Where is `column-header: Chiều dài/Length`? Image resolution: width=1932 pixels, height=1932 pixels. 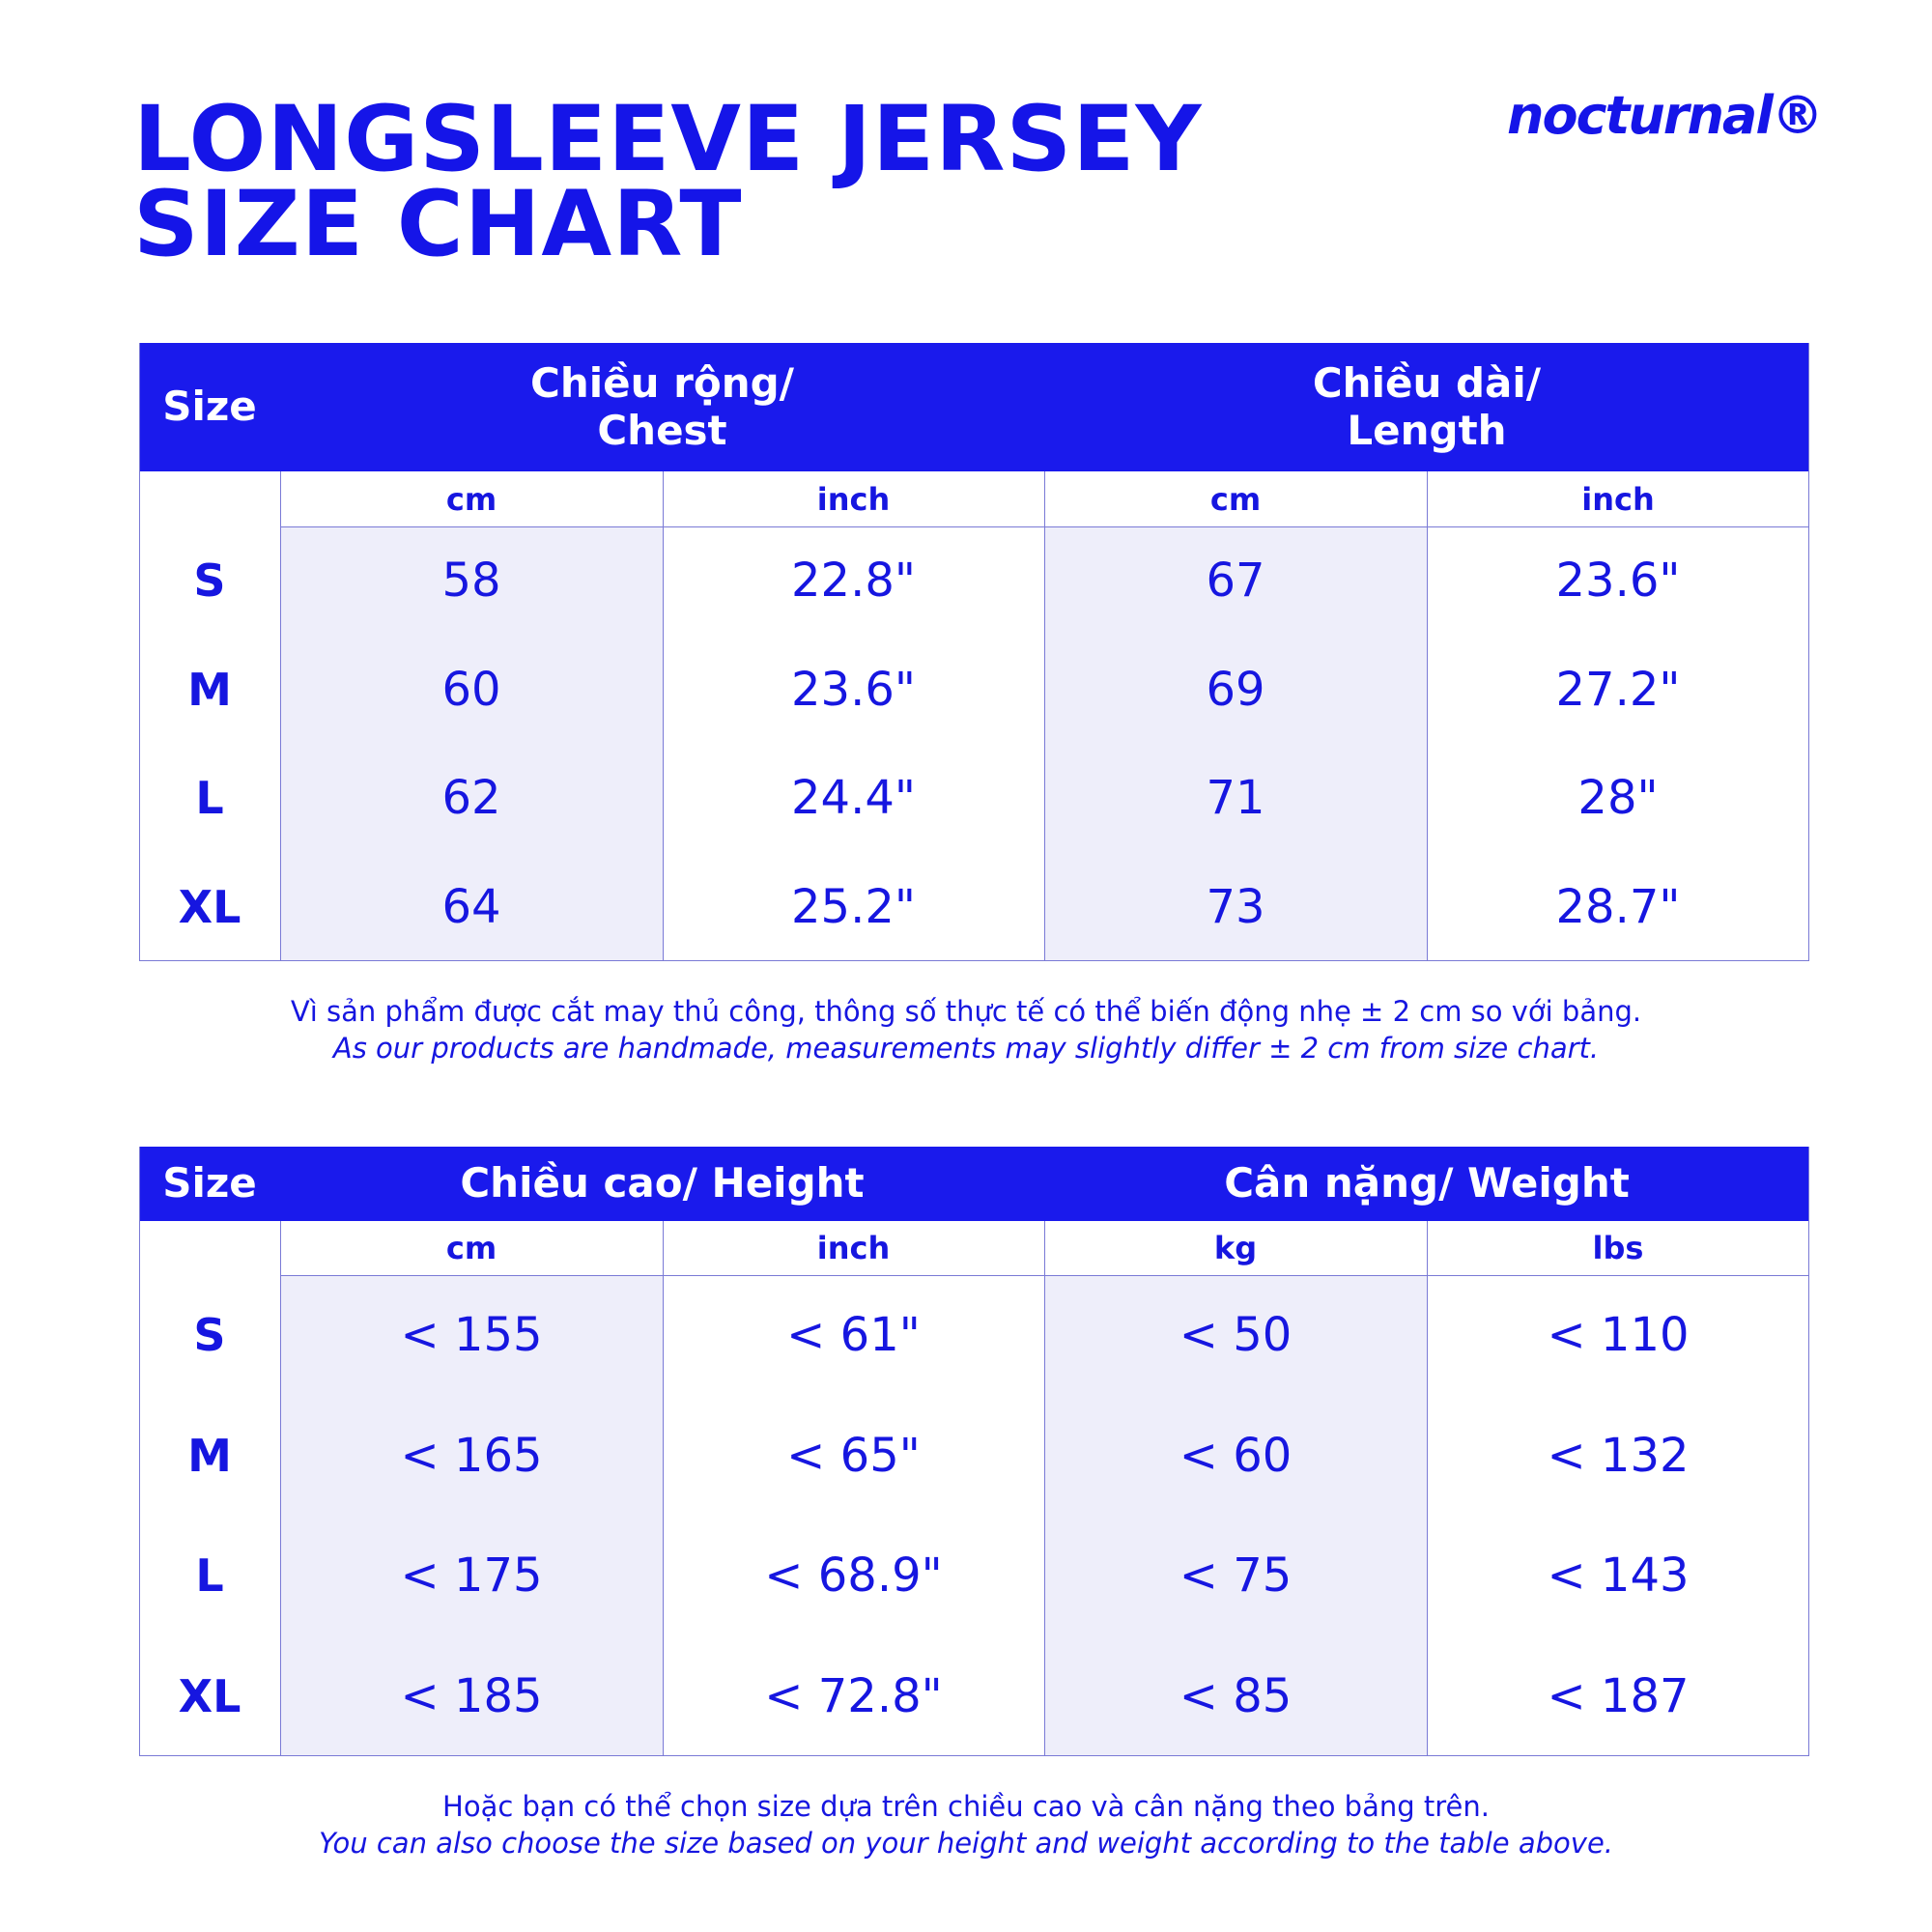 column-header: Chiều dài/Length is located at coordinates (1426, 407).